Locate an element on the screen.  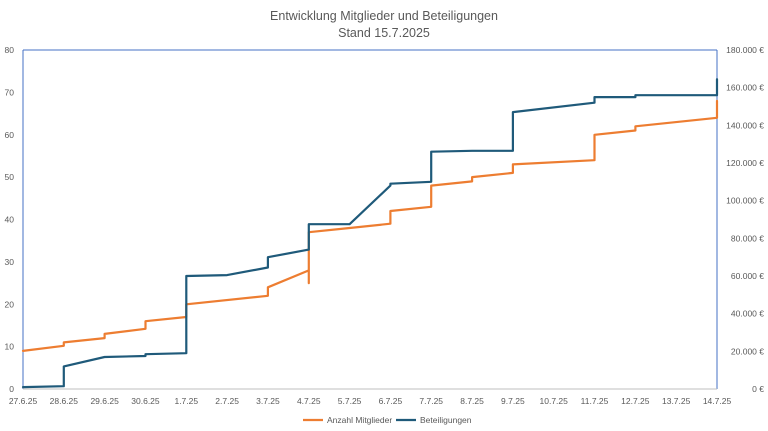
chart-title: Entwicklung Mitglieder und Beteiligungen is located at coordinates (384, 16).